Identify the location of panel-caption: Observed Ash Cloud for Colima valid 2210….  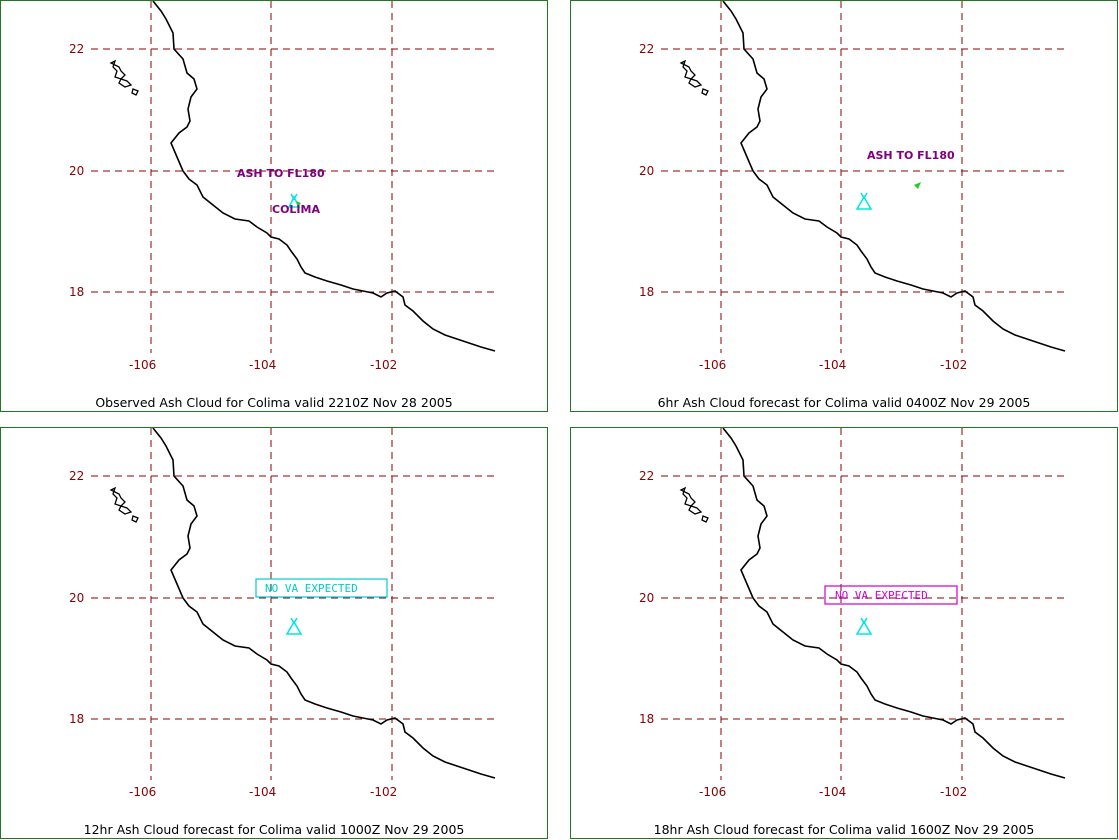
(274, 402).